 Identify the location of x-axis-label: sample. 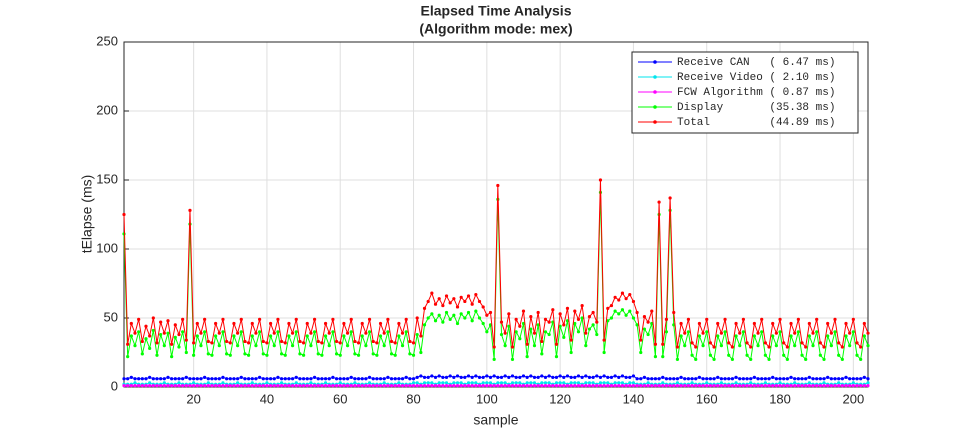
(495, 420).